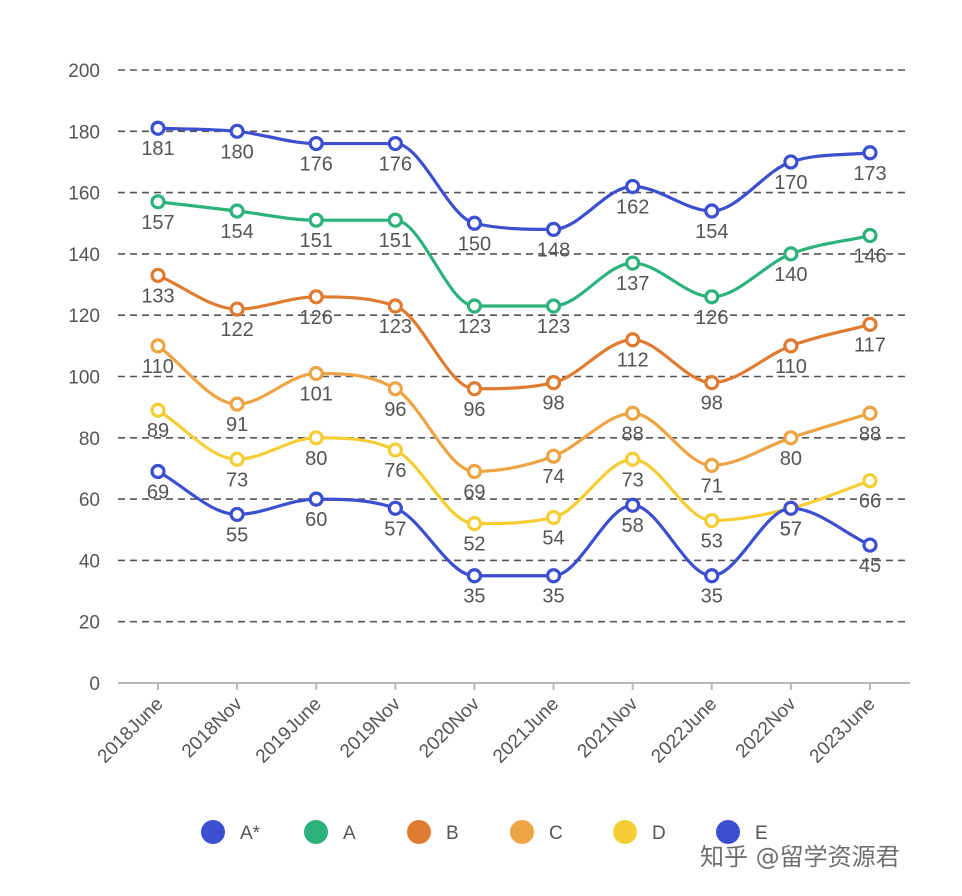  I want to click on data-label: 52, so click(474, 545).